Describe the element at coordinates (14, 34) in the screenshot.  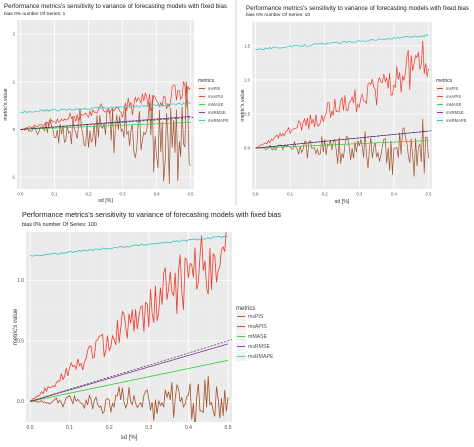
I see `y-tick-label: 2` at that location.